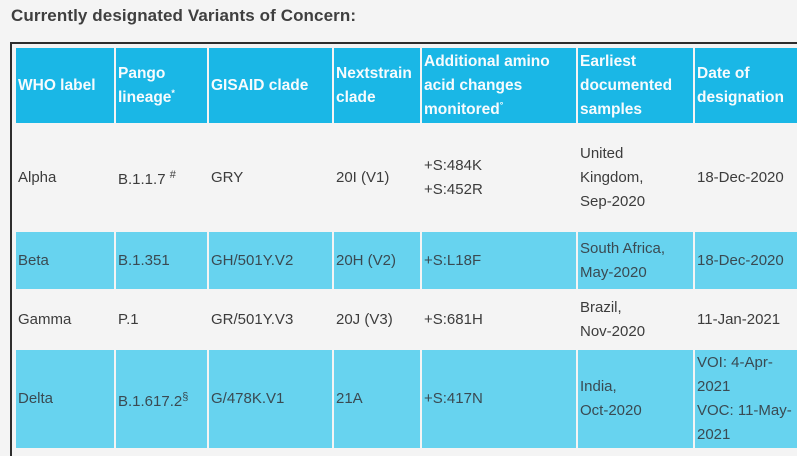  What do you see at coordinates (635, 260) in the screenshot?
I see `cell-earliest-samples: South Africa, May-2020` at bounding box center [635, 260].